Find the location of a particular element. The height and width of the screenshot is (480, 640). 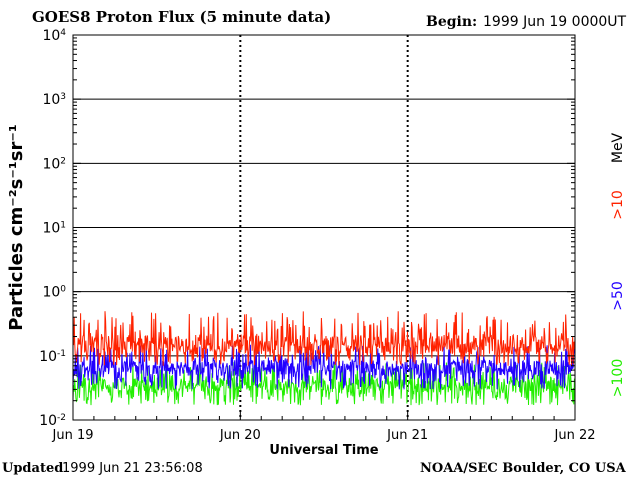

begin-label: Begin: is located at coordinates (452, 22).